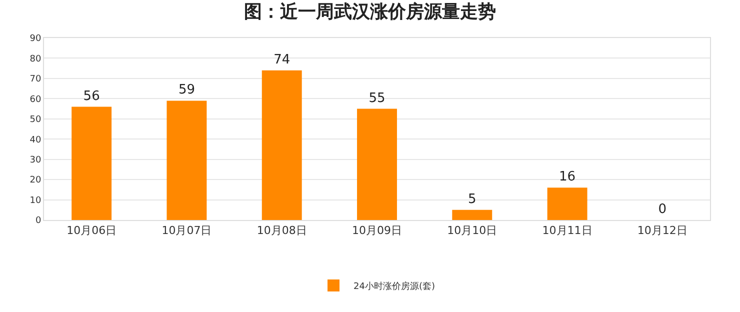  What do you see at coordinates (38, 221) in the screenshot?
I see `y-tick-label: 0` at bounding box center [38, 221].